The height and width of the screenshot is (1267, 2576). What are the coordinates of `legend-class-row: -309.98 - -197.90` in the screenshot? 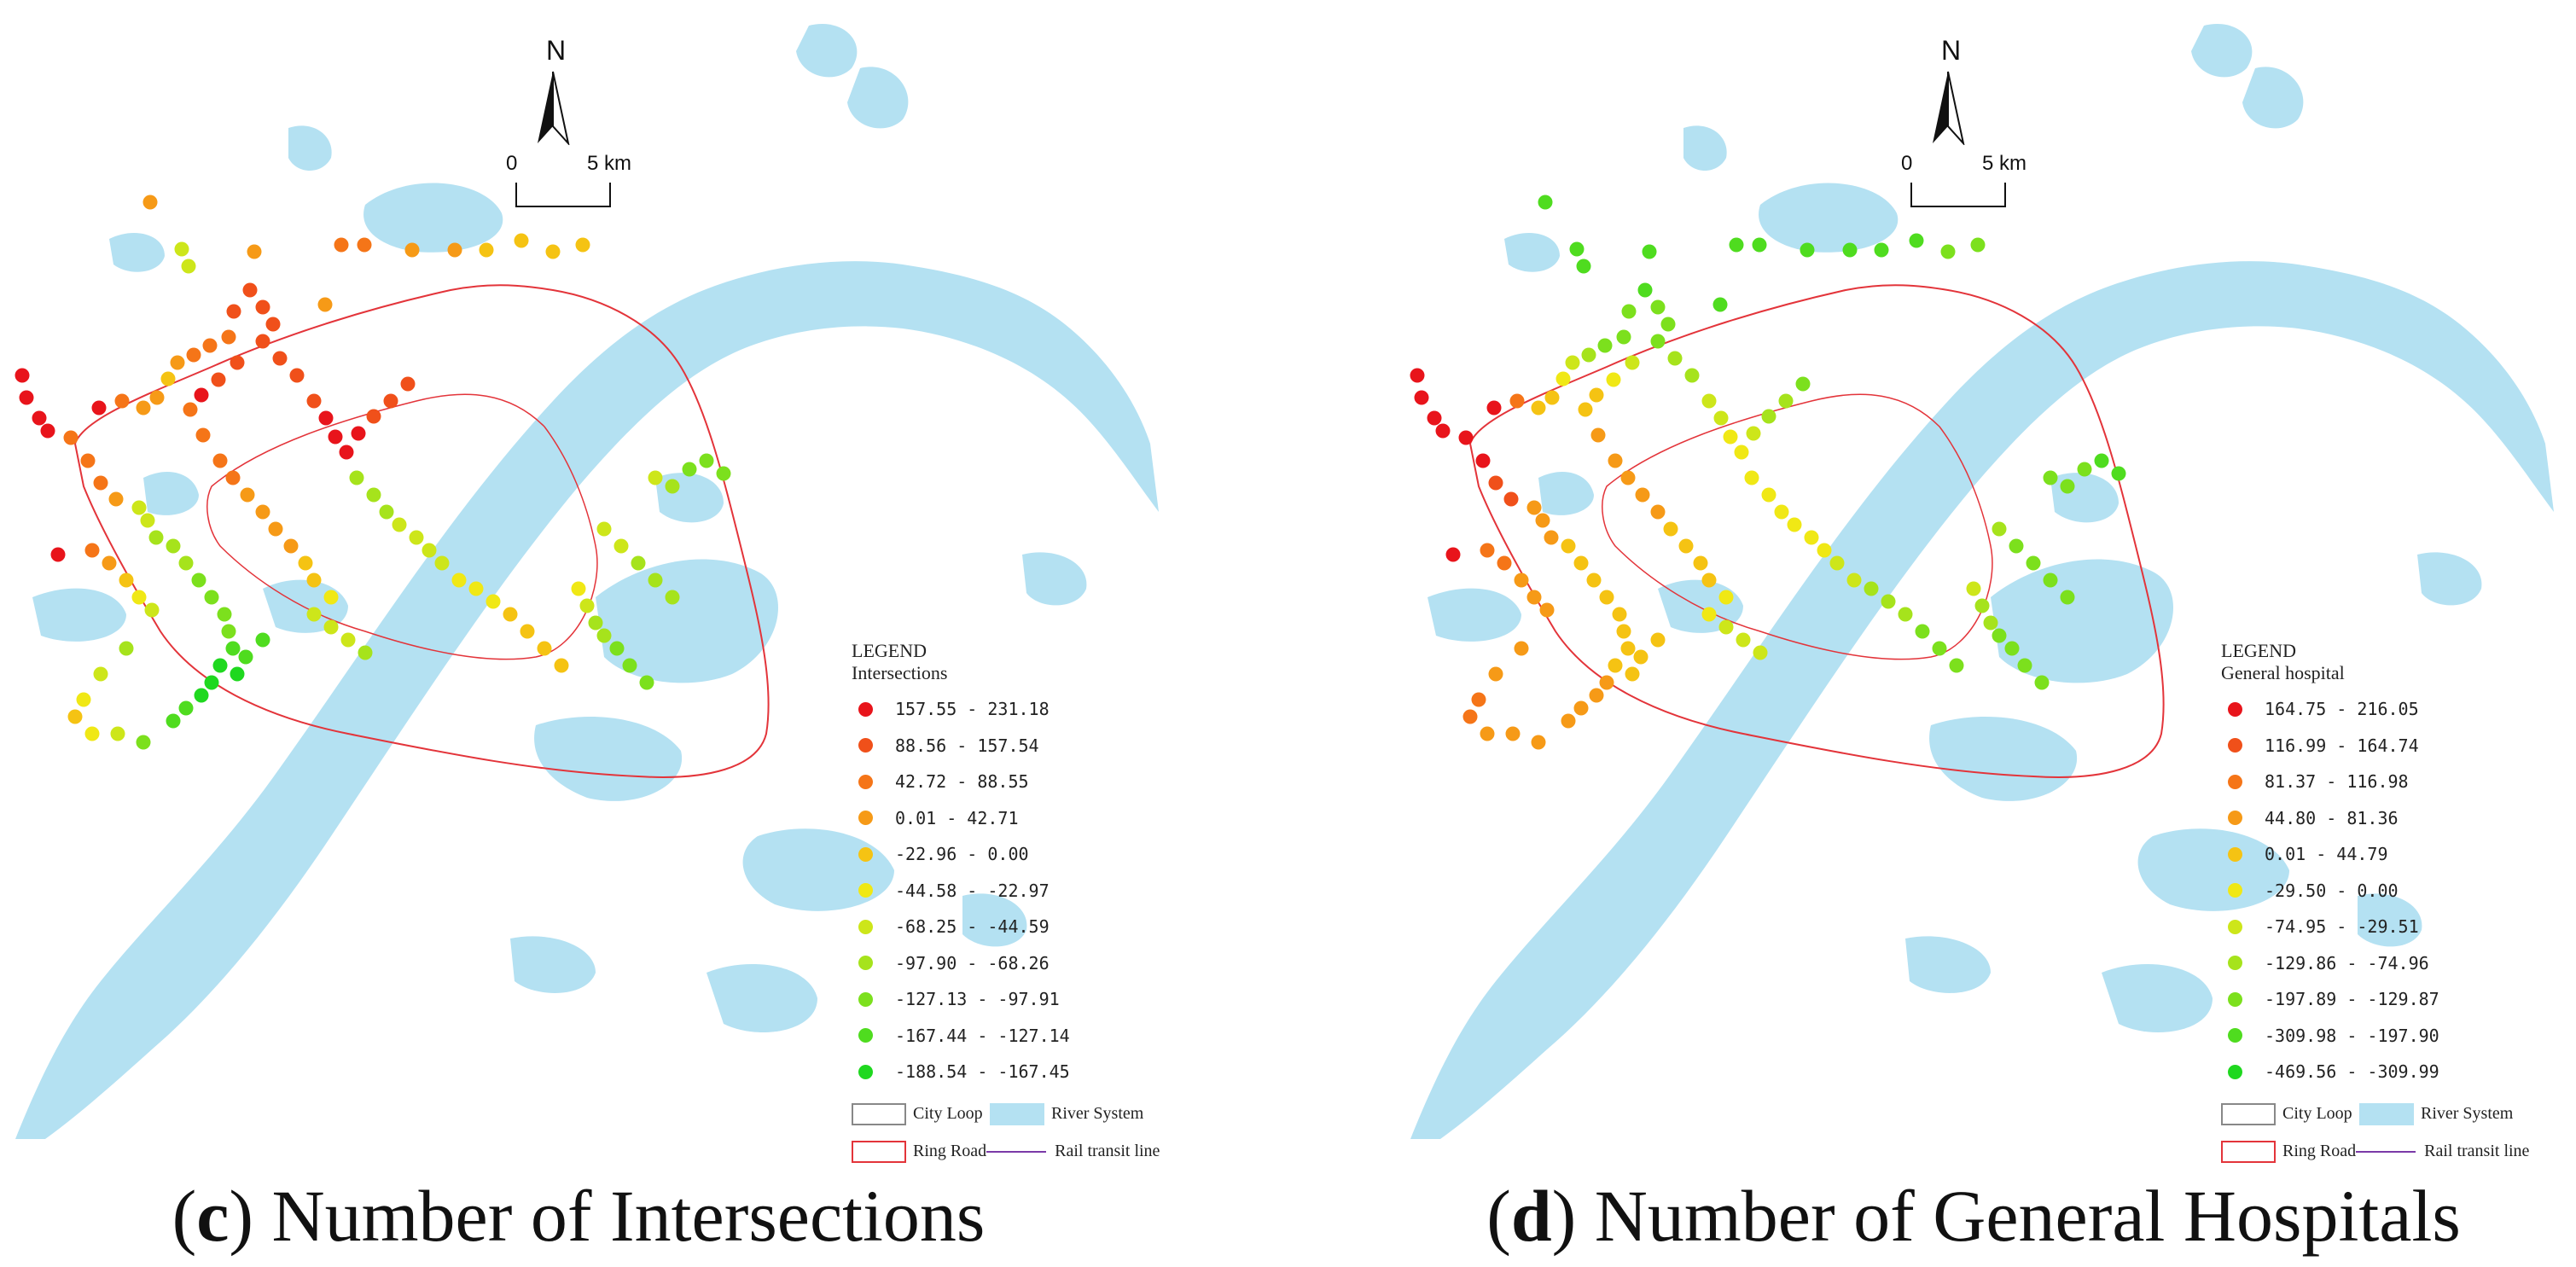 It's located at (2398, 1036).